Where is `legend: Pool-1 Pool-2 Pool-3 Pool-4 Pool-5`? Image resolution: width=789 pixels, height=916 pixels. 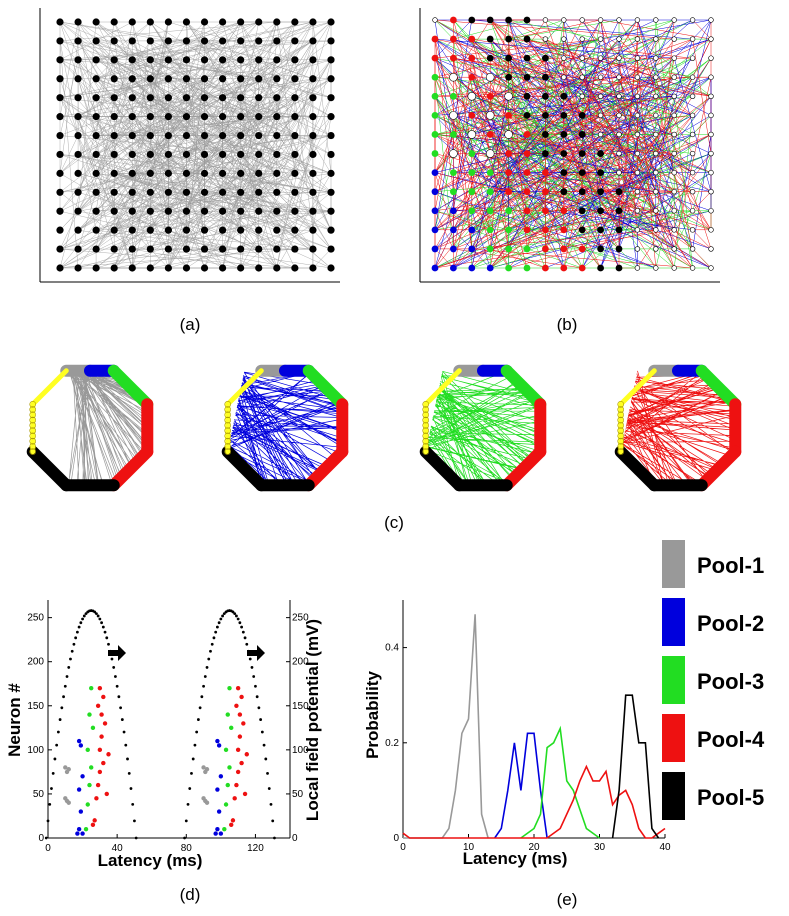 legend: Pool-1 Pool-2 Pool-3 Pool-4 Pool-5 is located at coordinates (713, 680).